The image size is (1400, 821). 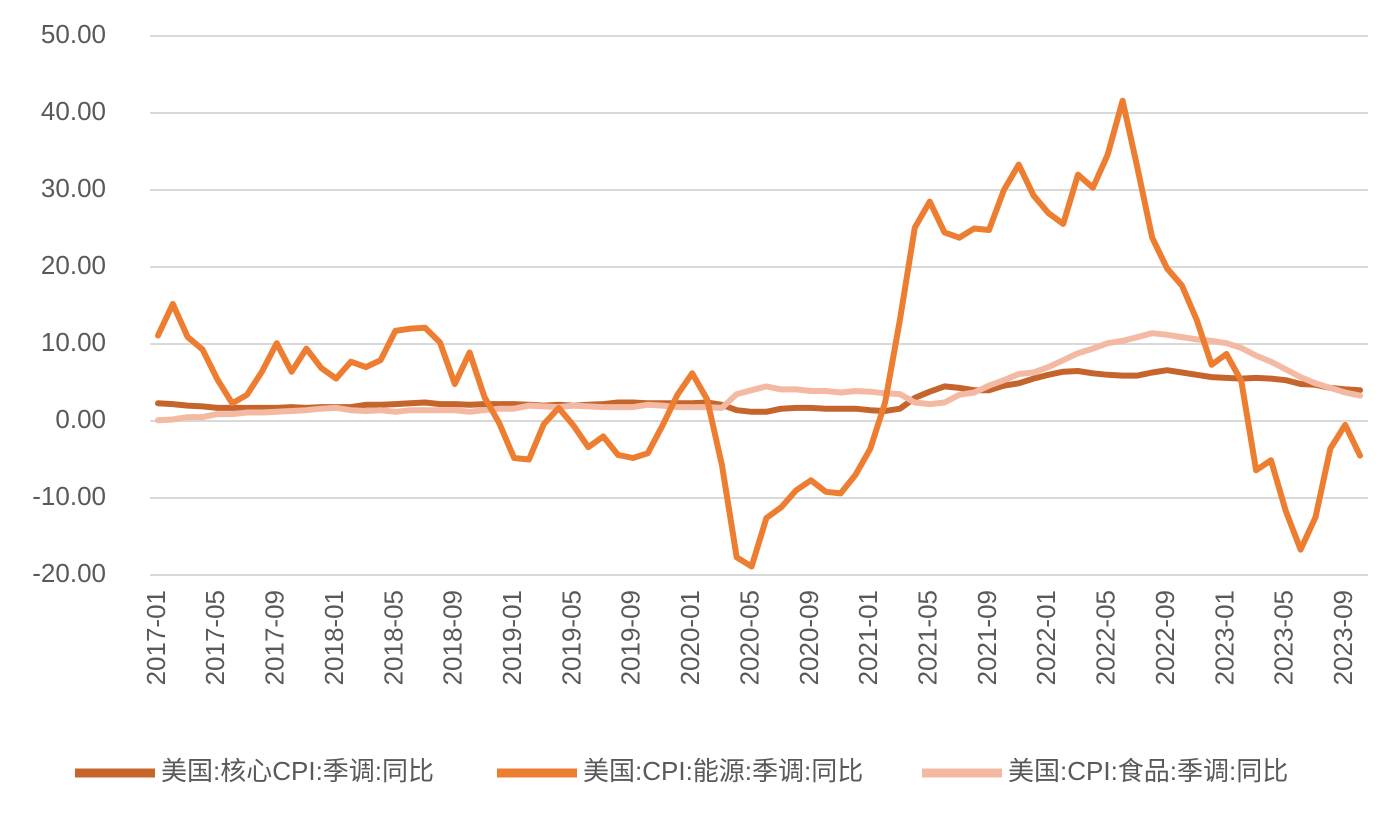 I want to click on y-tick-label: 10.00, so click(x=73, y=342).